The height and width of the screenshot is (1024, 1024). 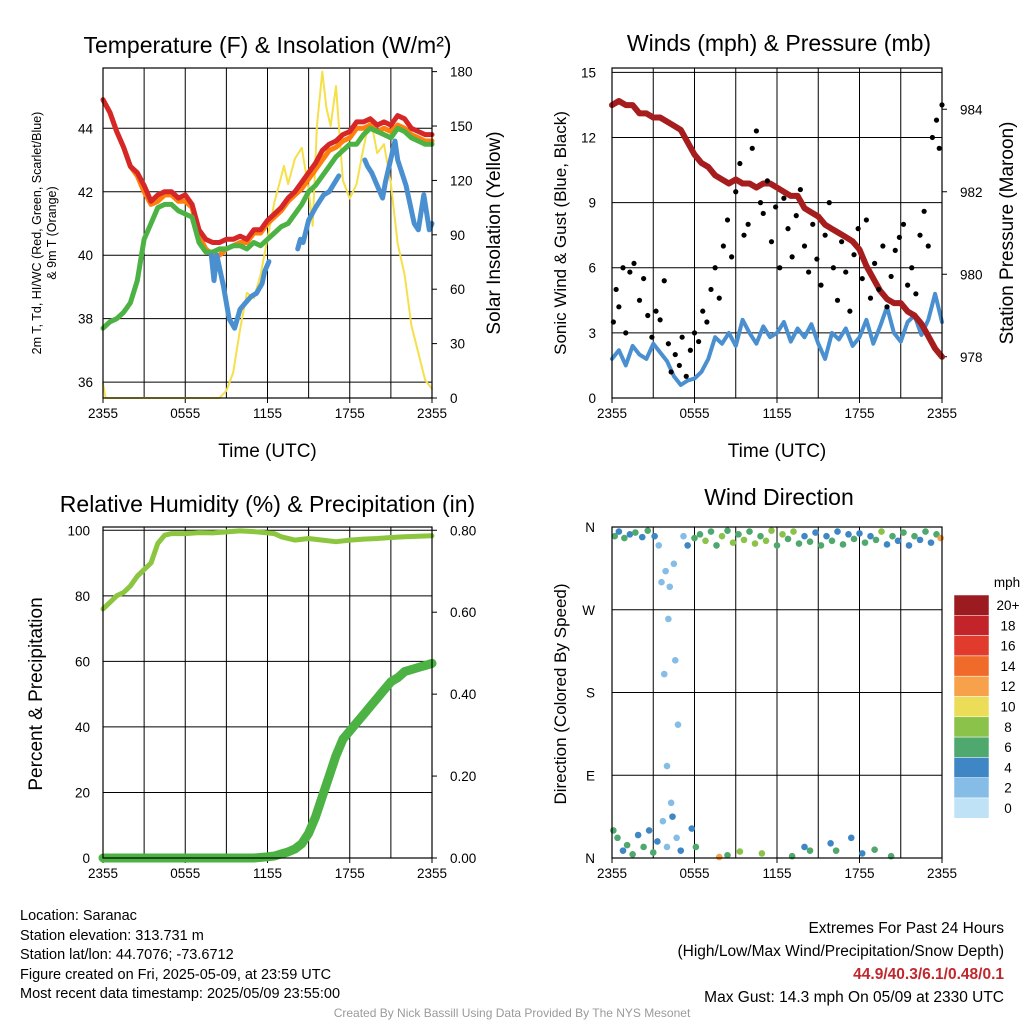 What do you see at coordinates (82, 792) in the screenshot?
I see `y-tick-label: 20` at bounding box center [82, 792].